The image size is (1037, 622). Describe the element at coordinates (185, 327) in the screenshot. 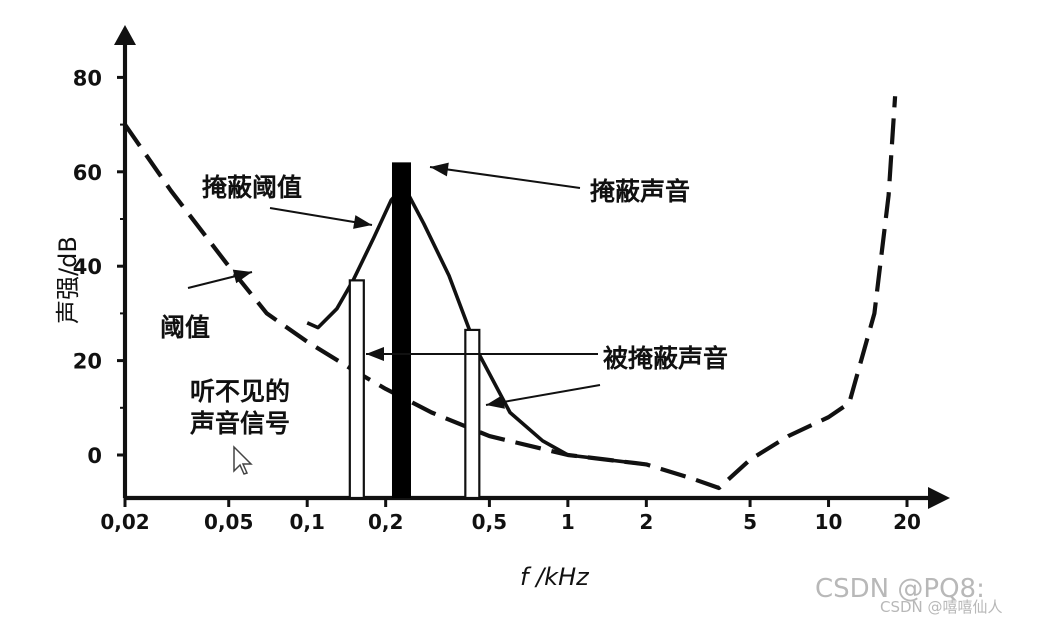

I see `annotation-threshold: 阈值` at that location.